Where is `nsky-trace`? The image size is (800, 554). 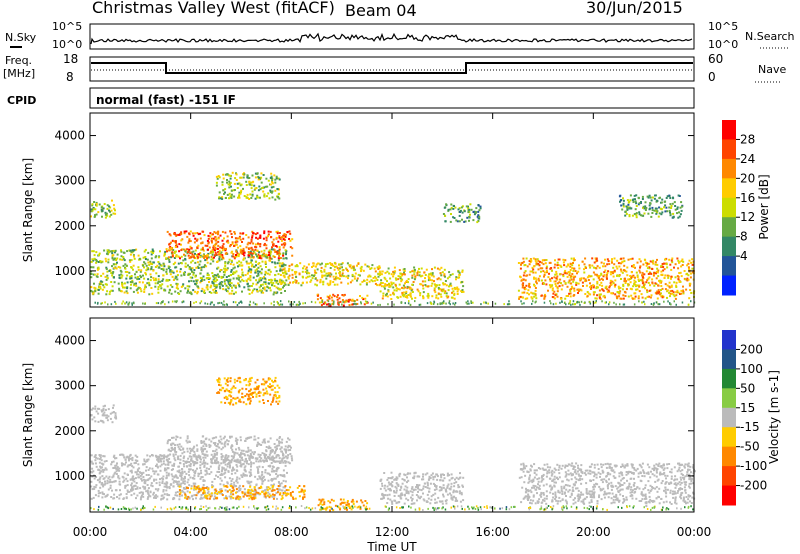 nsky-trace is located at coordinates (391, 38).